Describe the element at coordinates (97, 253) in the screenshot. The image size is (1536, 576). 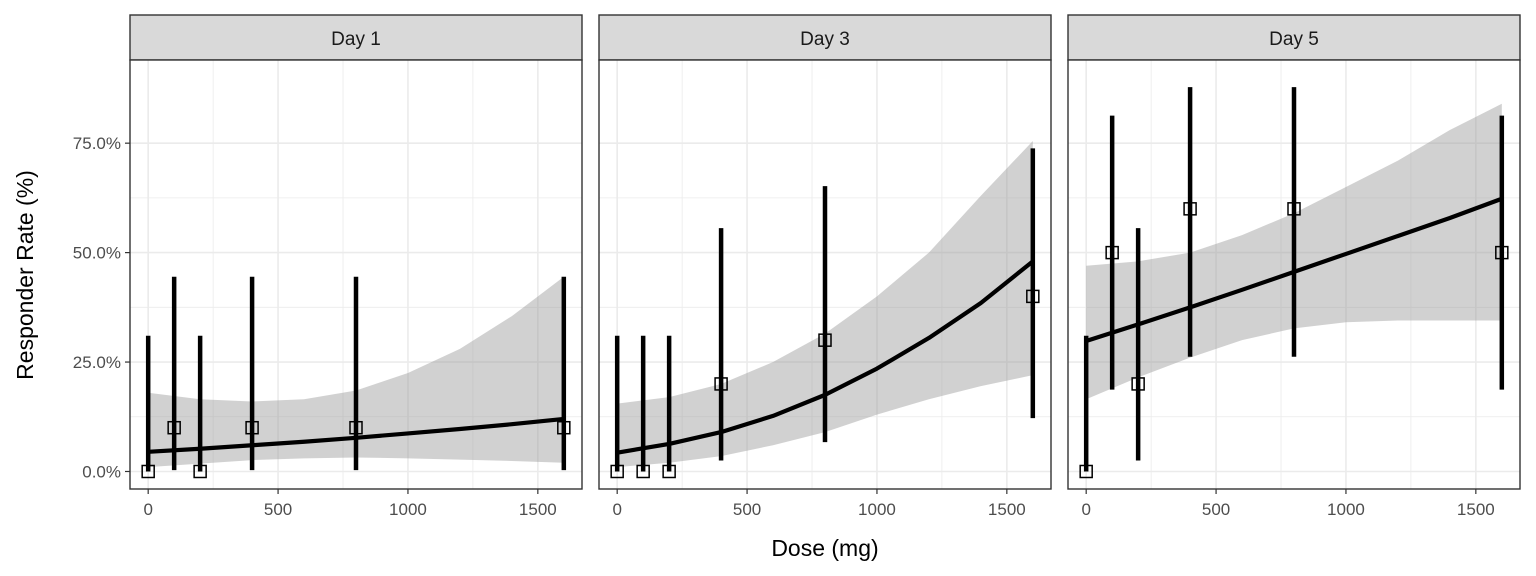
I see `y-tick-label: 50.0%` at that location.